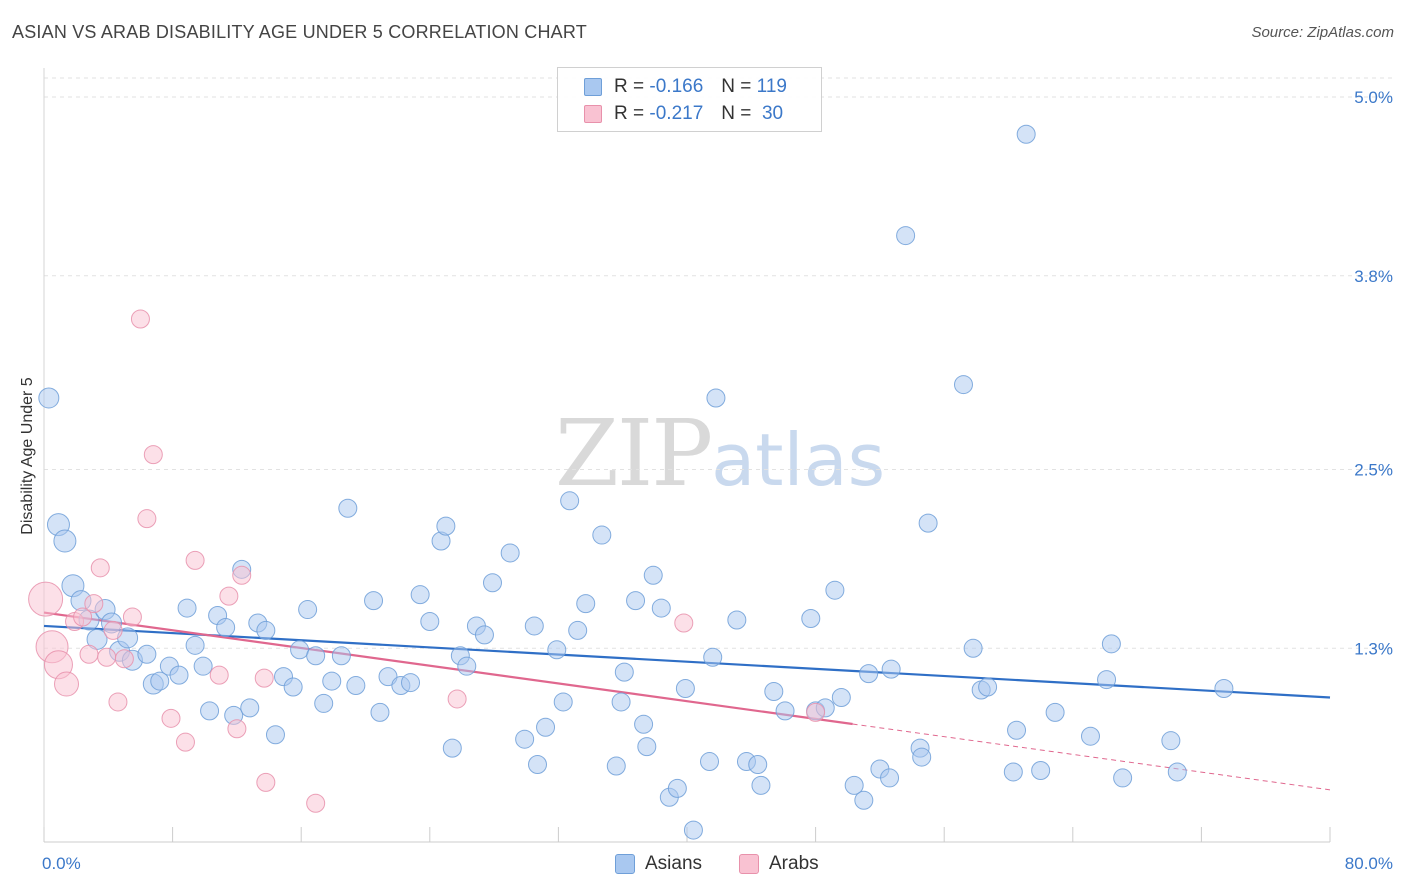  What do you see at coordinates (676, 86) in the screenshot?
I see `r-value-asians: -0.166` at bounding box center [676, 86].